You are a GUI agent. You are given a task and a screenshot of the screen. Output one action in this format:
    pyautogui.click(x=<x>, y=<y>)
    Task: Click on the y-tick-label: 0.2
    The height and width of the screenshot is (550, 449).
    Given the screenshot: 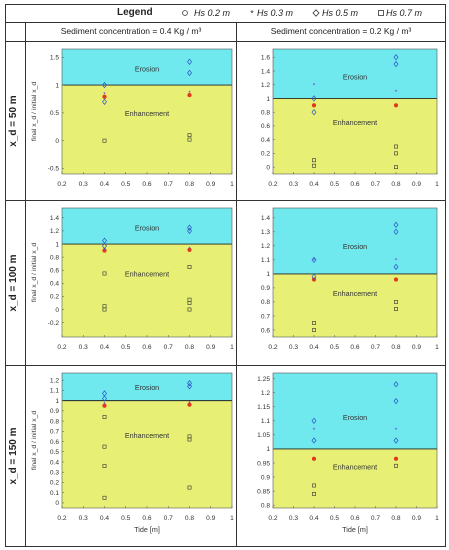 What is the action you would take?
    pyautogui.click(x=54, y=483)
    